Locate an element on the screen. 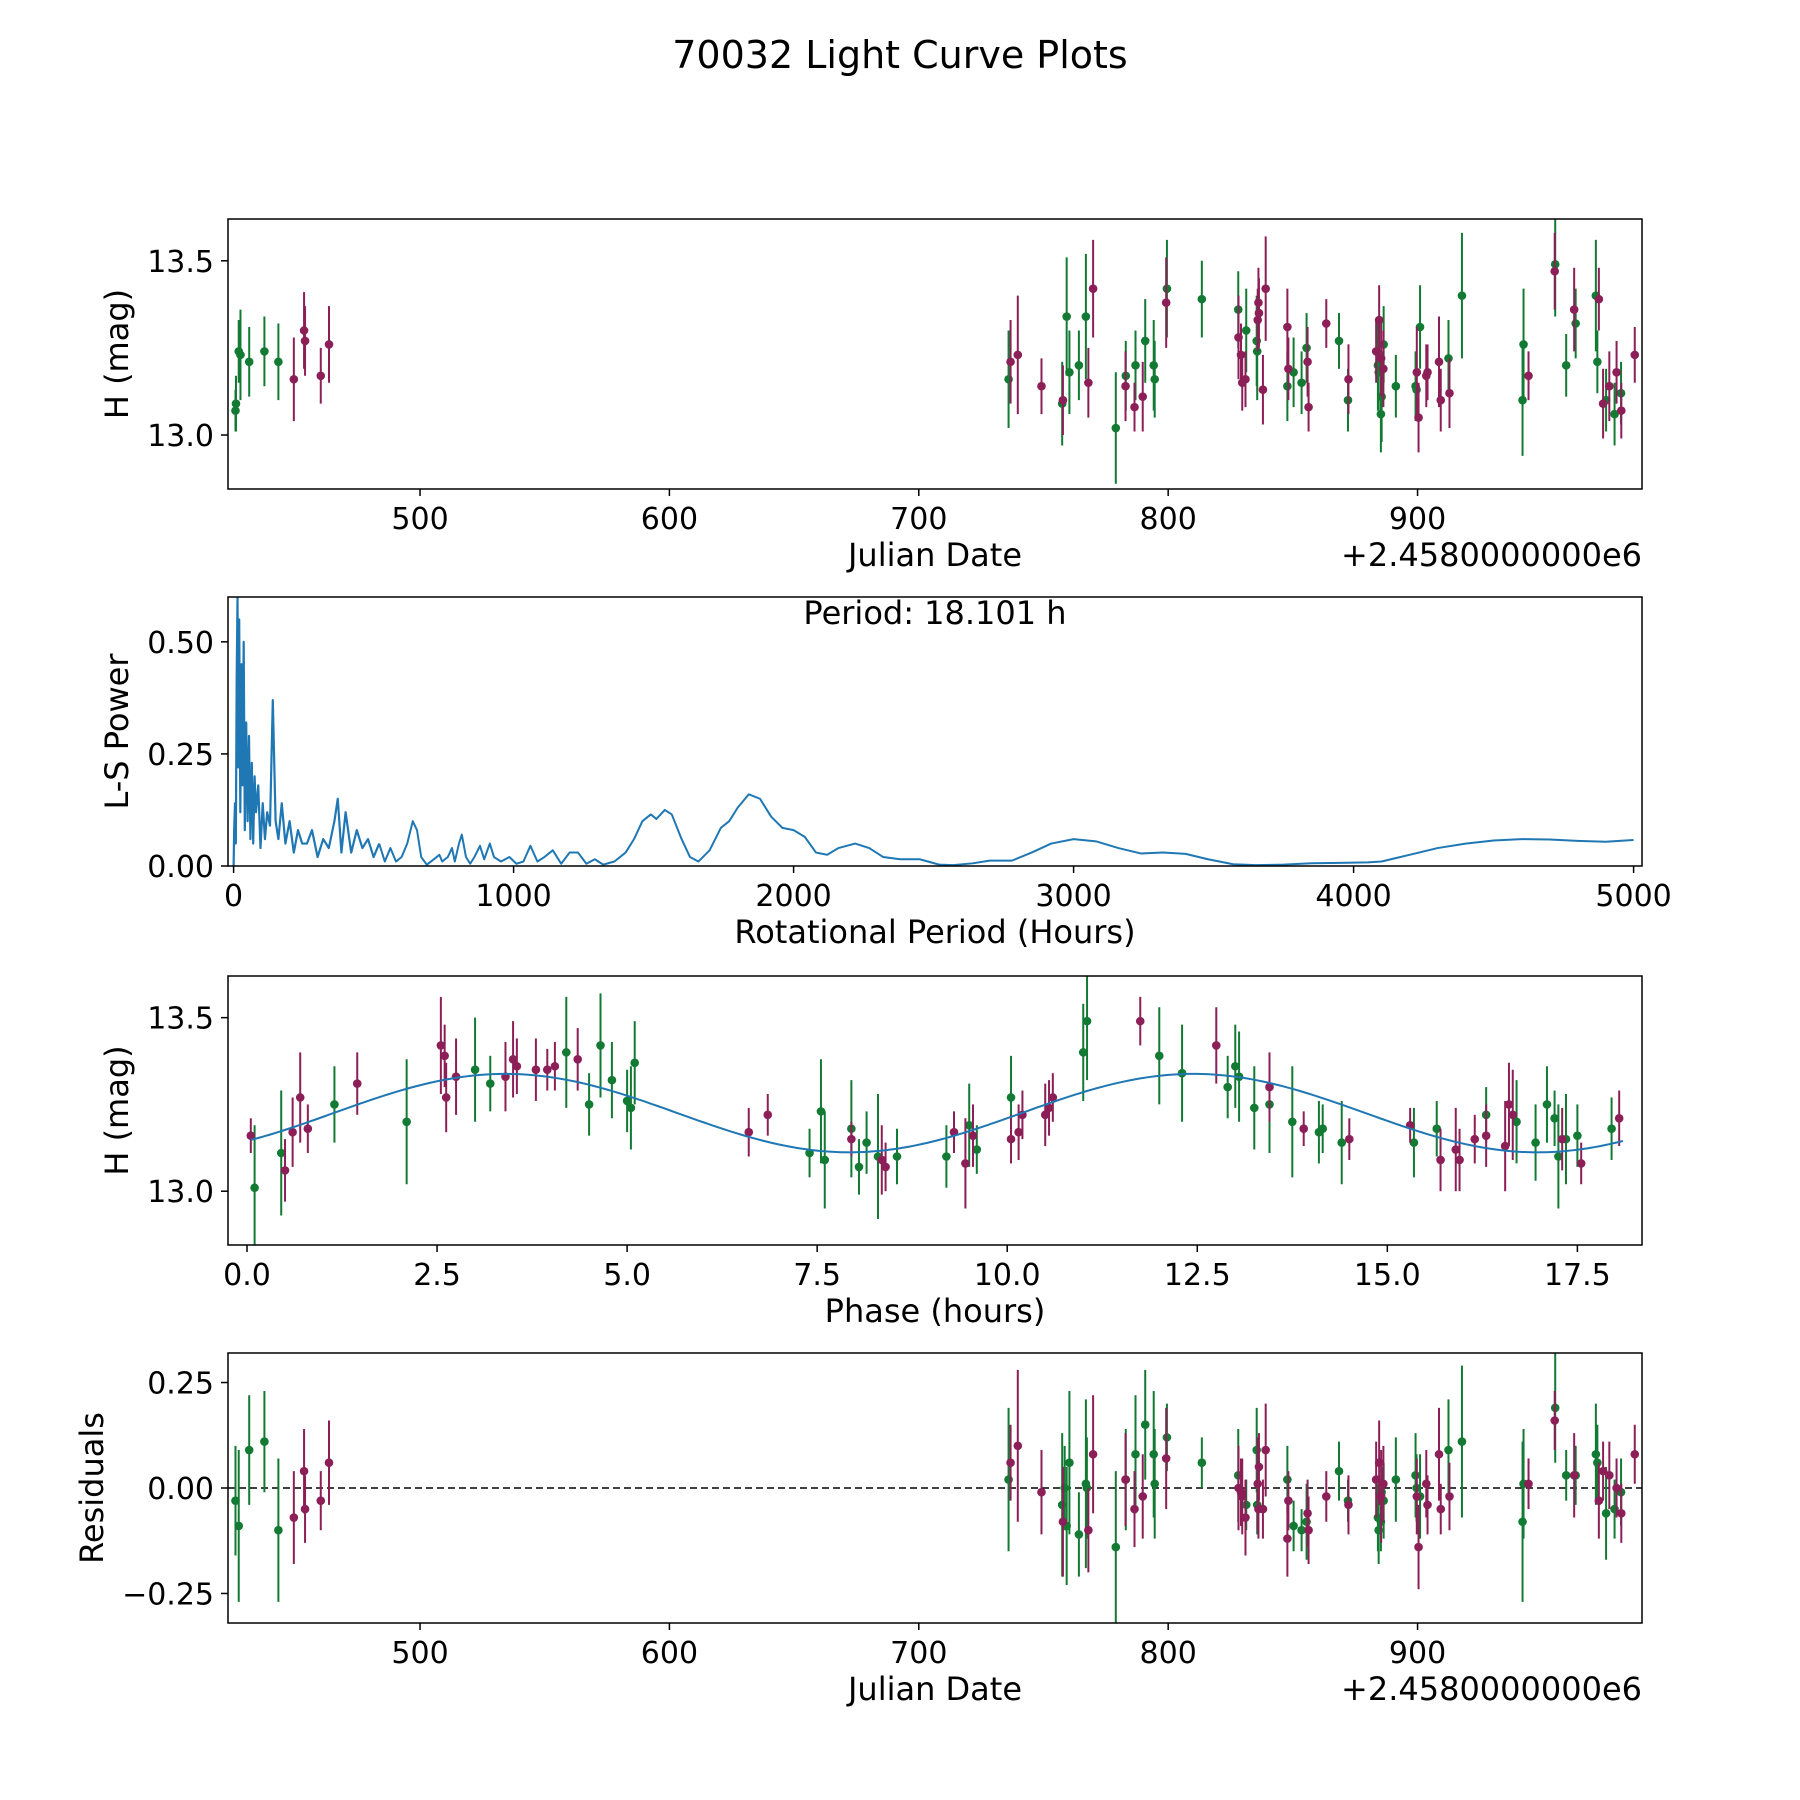  x-tick-label: 5000 is located at coordinates (1633, 896).